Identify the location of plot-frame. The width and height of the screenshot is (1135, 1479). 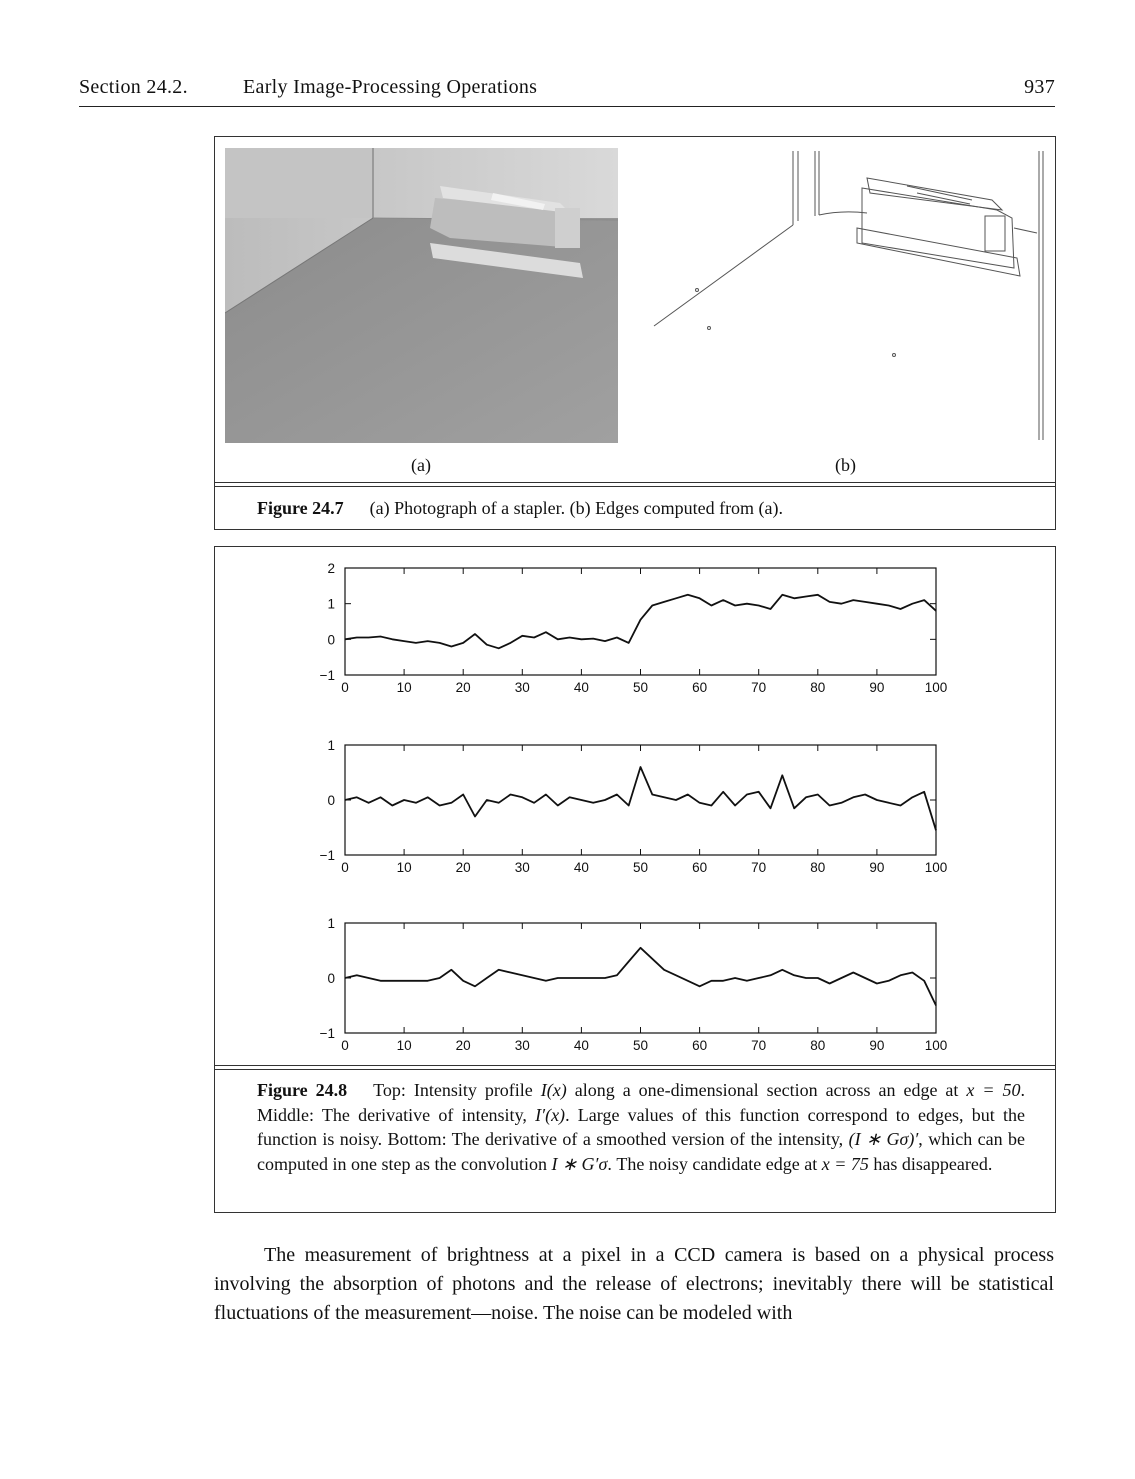
(640, 978).